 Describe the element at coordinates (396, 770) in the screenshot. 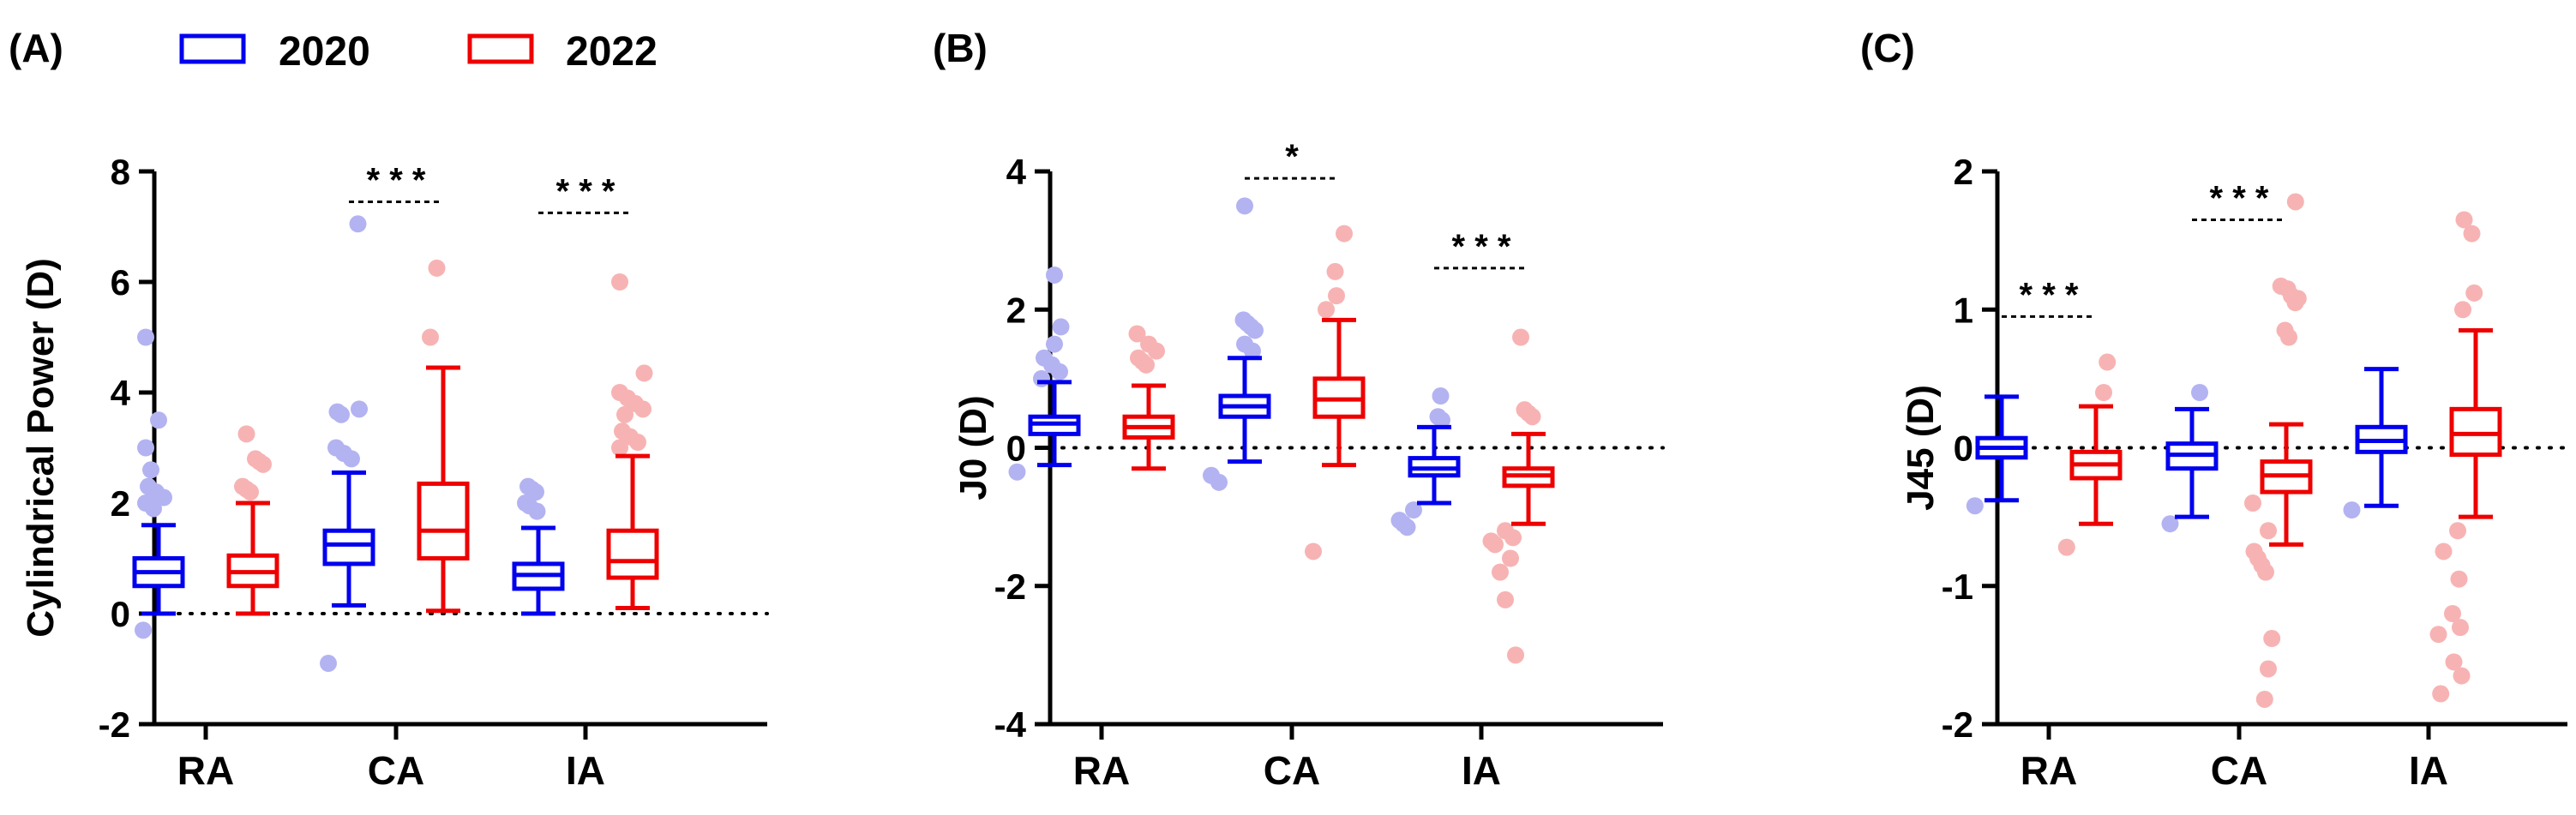

I see `x-tick-label-ca: CA` at that location.